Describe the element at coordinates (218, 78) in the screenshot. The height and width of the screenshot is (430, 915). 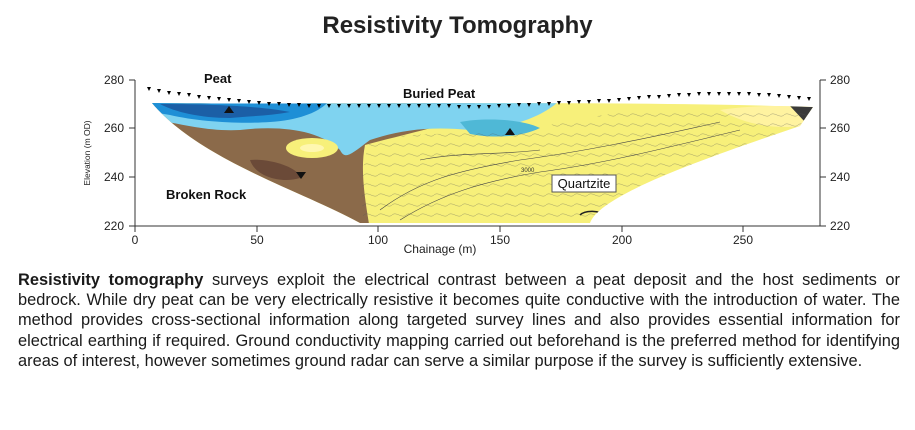
I see `peat-label: Peat` at that location.